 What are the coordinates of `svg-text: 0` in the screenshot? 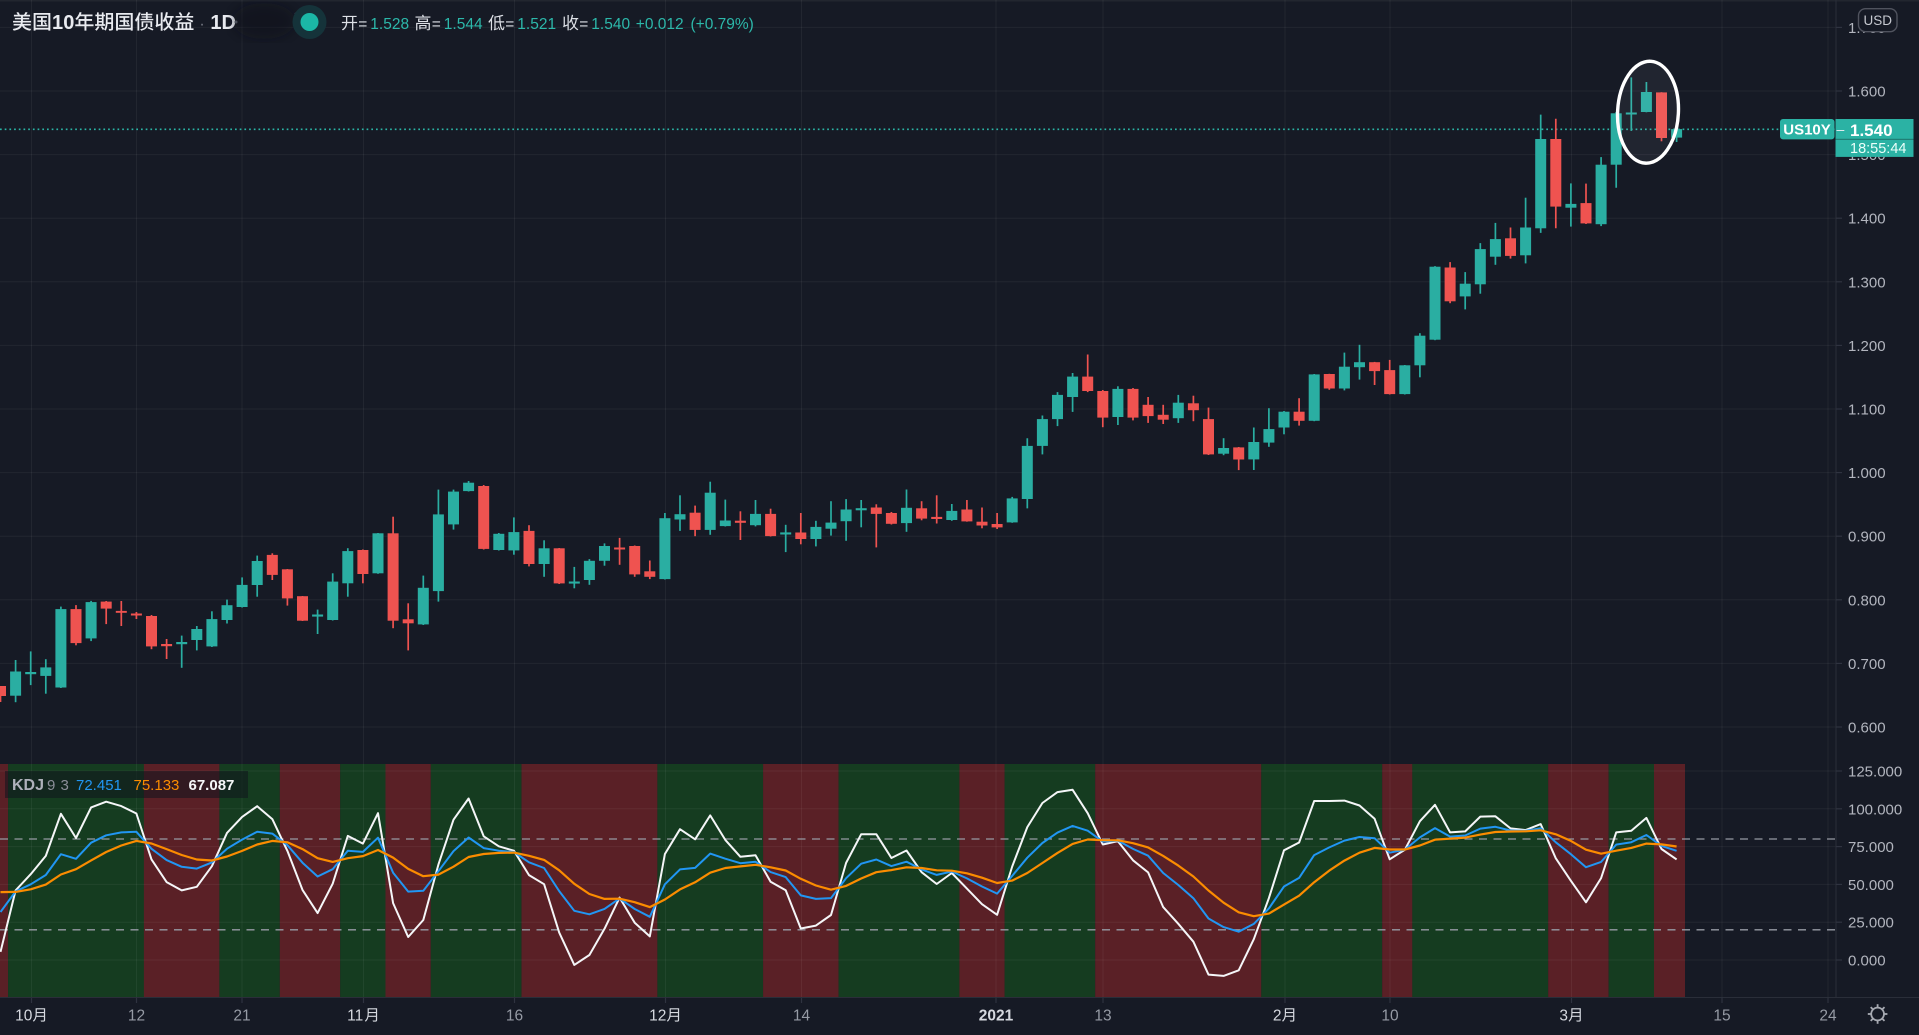 It's located at (68, 23).